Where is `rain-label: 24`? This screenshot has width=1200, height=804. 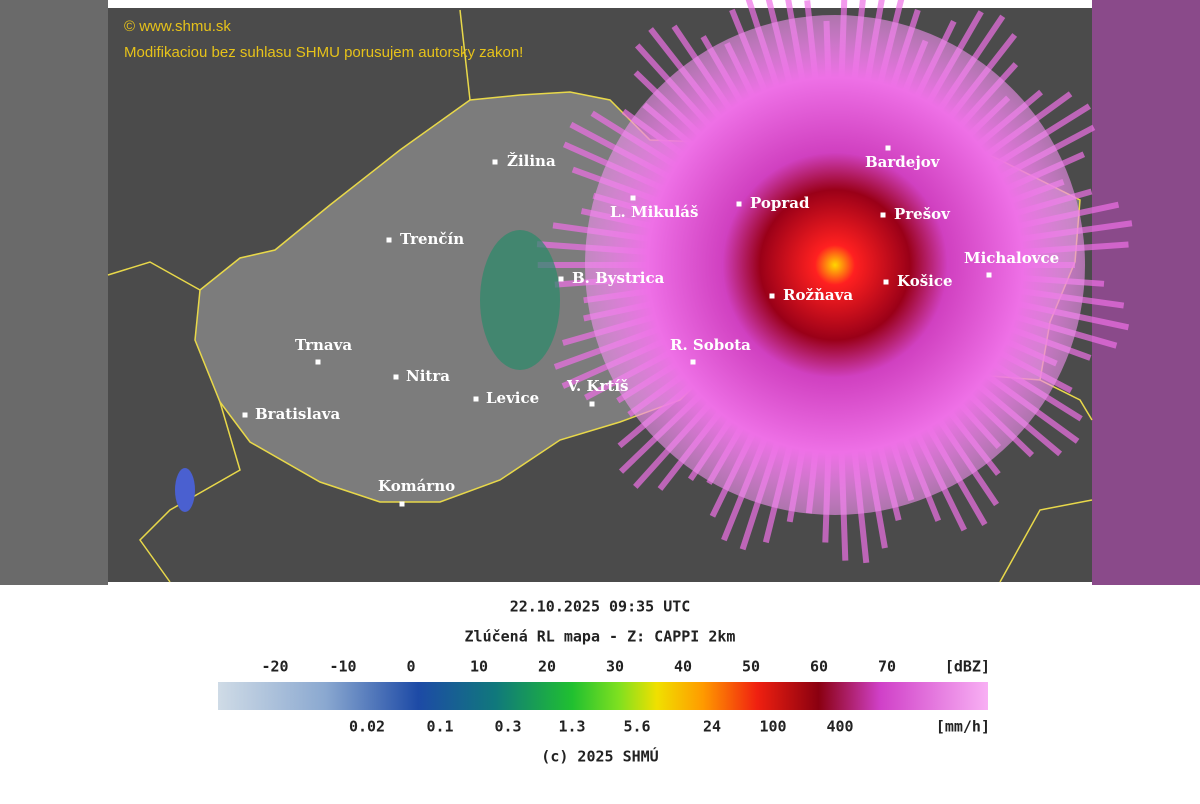 rain-label: 24 is located at coordinates (712, 727).